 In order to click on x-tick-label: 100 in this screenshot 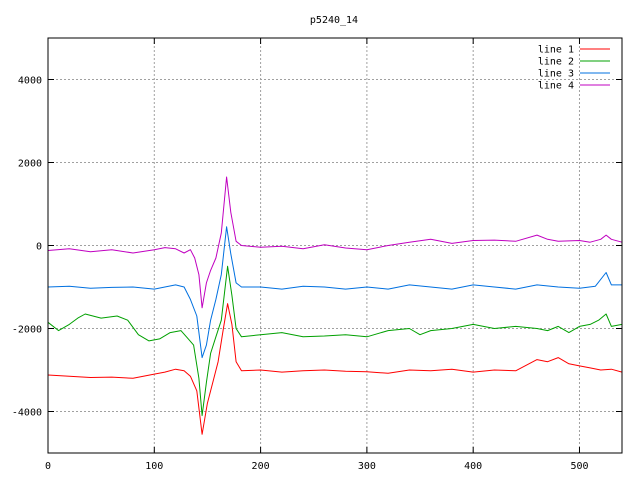, I will do `click(154, 466)`.